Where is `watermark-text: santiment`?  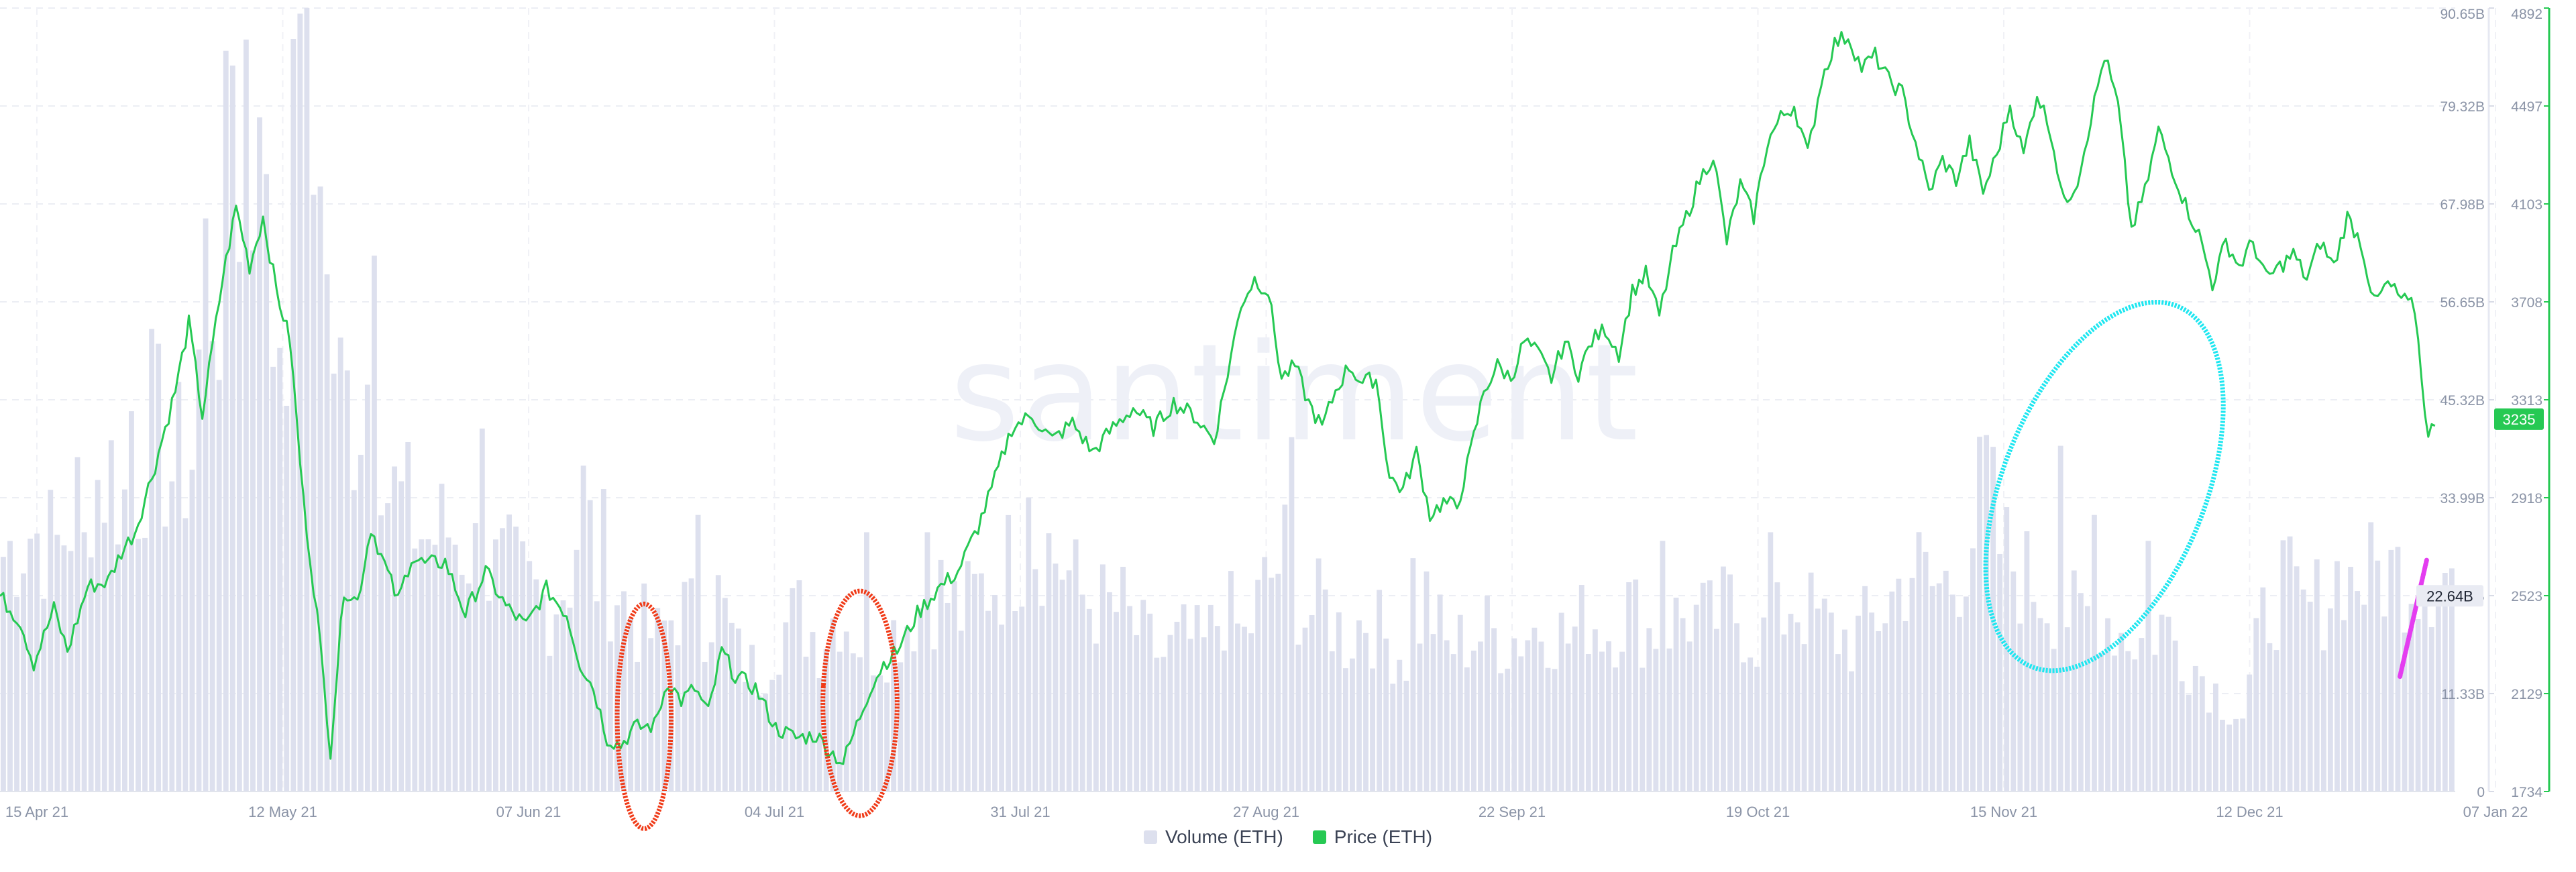 watermark-text: santiment is located at coordinates (1295, 393).